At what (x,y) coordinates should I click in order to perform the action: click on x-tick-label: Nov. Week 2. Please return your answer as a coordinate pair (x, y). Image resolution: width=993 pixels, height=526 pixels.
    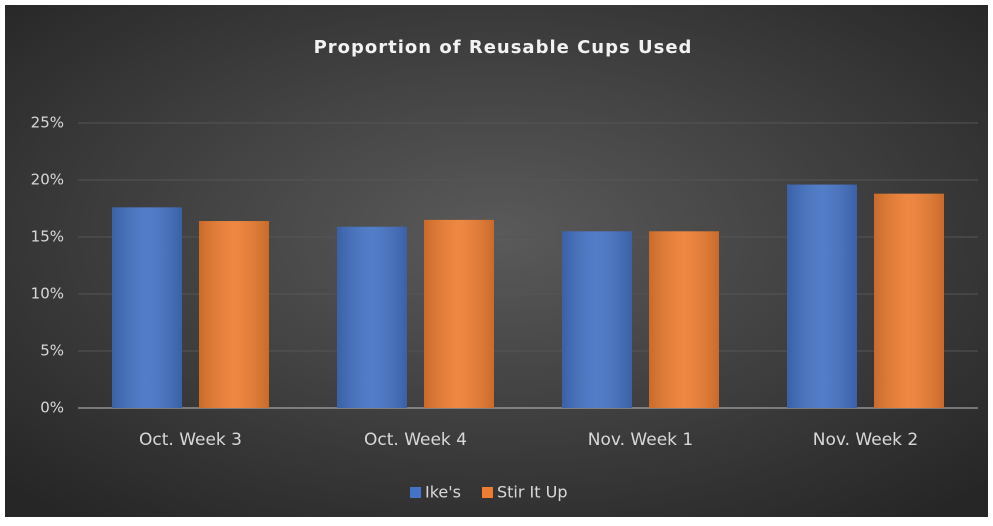
    Looking at the image, I should click on (865, 440).